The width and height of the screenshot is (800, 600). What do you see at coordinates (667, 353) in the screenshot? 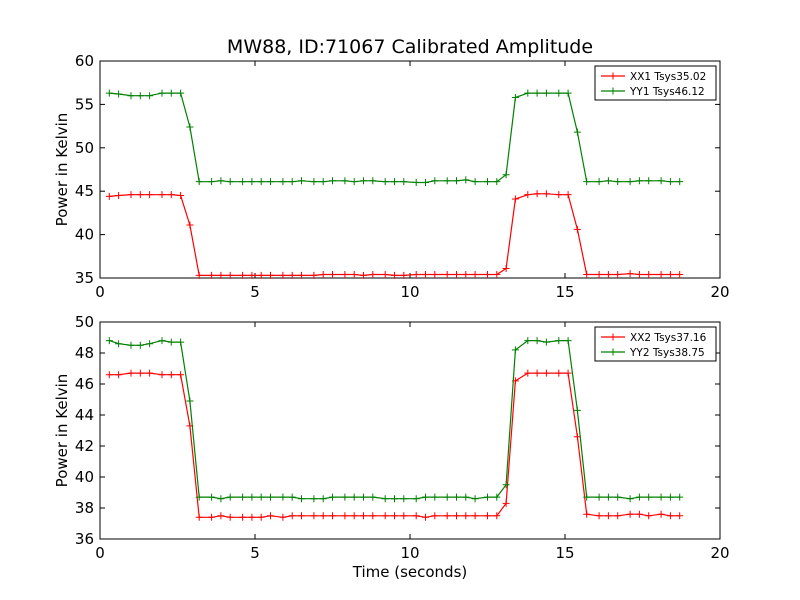
I see `bottom-legend-label: YY2 Tsys38.75` at bounding box center [667, 353].